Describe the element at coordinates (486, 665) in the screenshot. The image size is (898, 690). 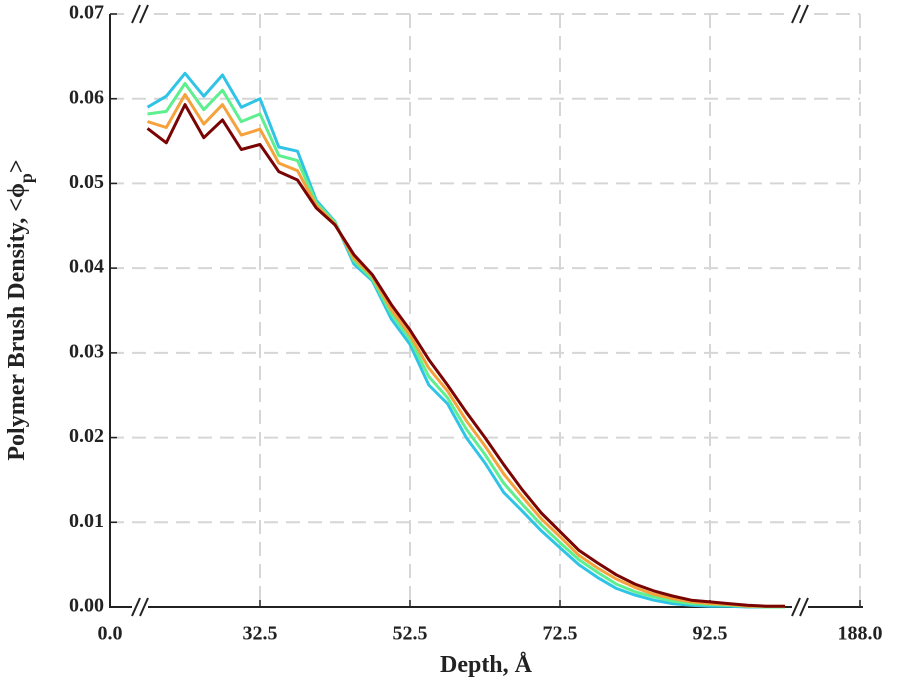
I see `x-axis-label: Depth, Å` at that location.